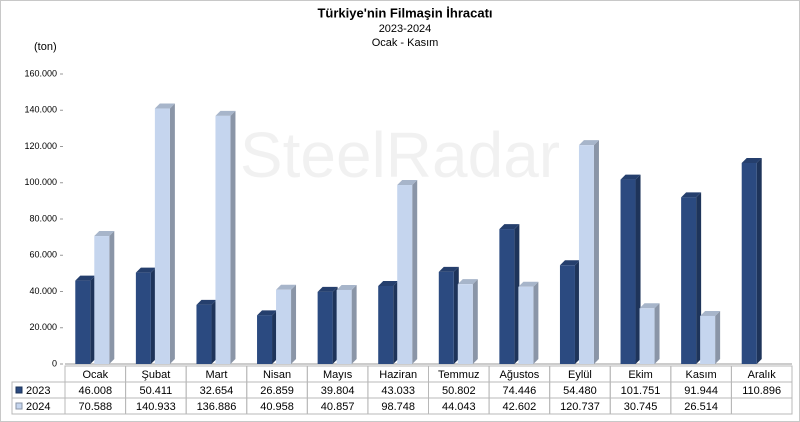 The image size is (800, 422). What do you see at coordinates (520, 391) in the screenshot?
I see `value-label: 74.446` at bounding box center [520, 391].